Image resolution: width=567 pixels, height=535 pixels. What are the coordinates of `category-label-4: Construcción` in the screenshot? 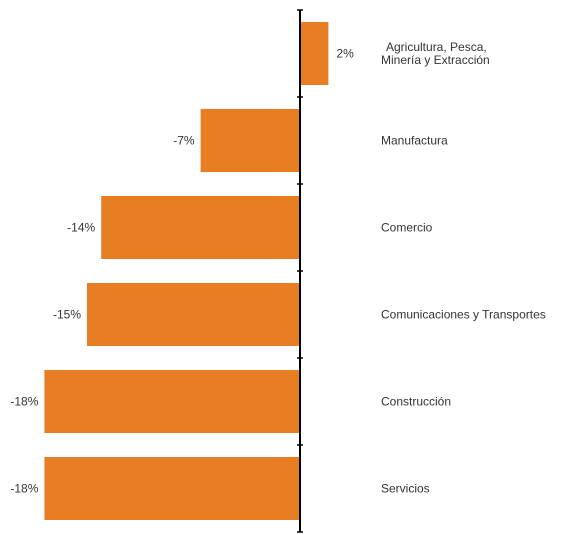 It's located at (416, 402).